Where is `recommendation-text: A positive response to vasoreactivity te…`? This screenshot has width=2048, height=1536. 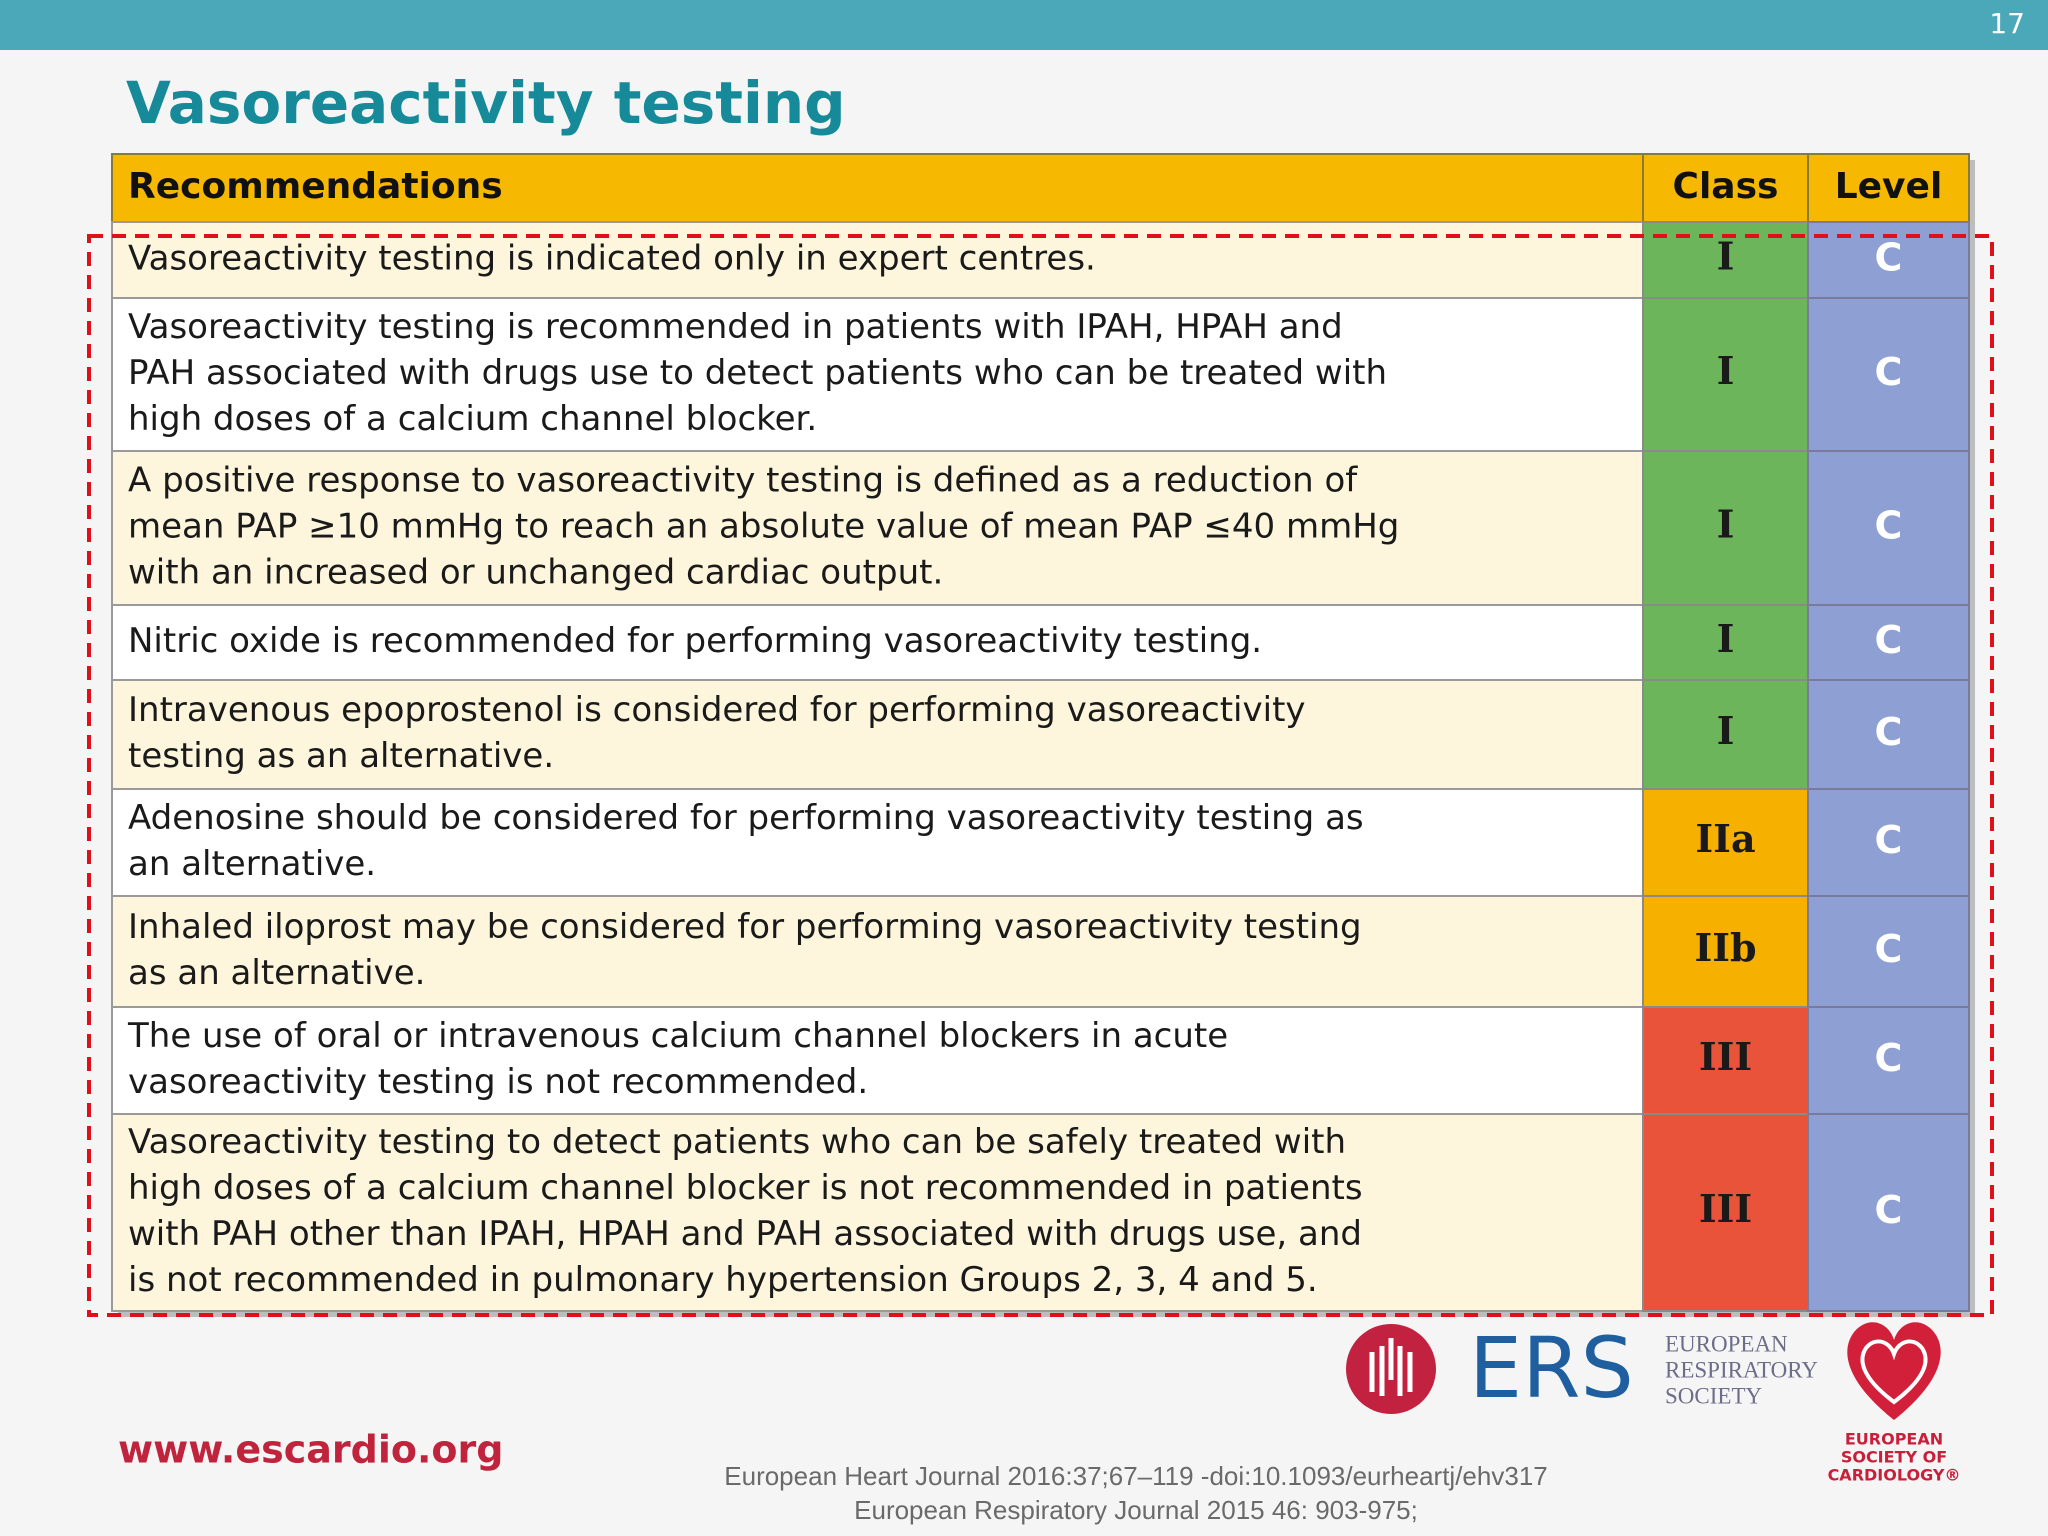
recommendation-text: A positive response to vasoreactivity te… is located at coordinates (743, 481).